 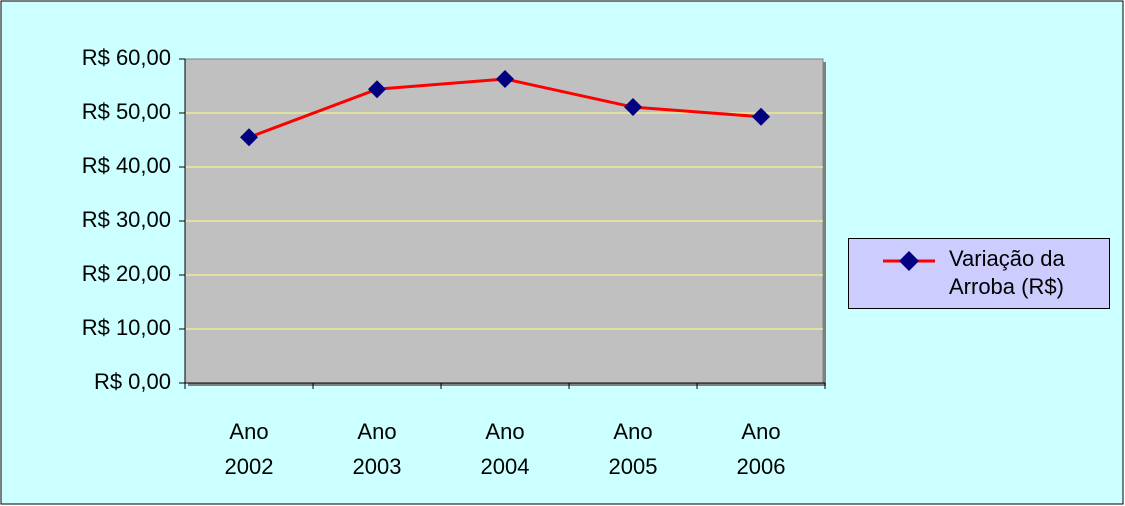 I want to click on x-tick-label: Ano 2005, so click(x=633, y=449).